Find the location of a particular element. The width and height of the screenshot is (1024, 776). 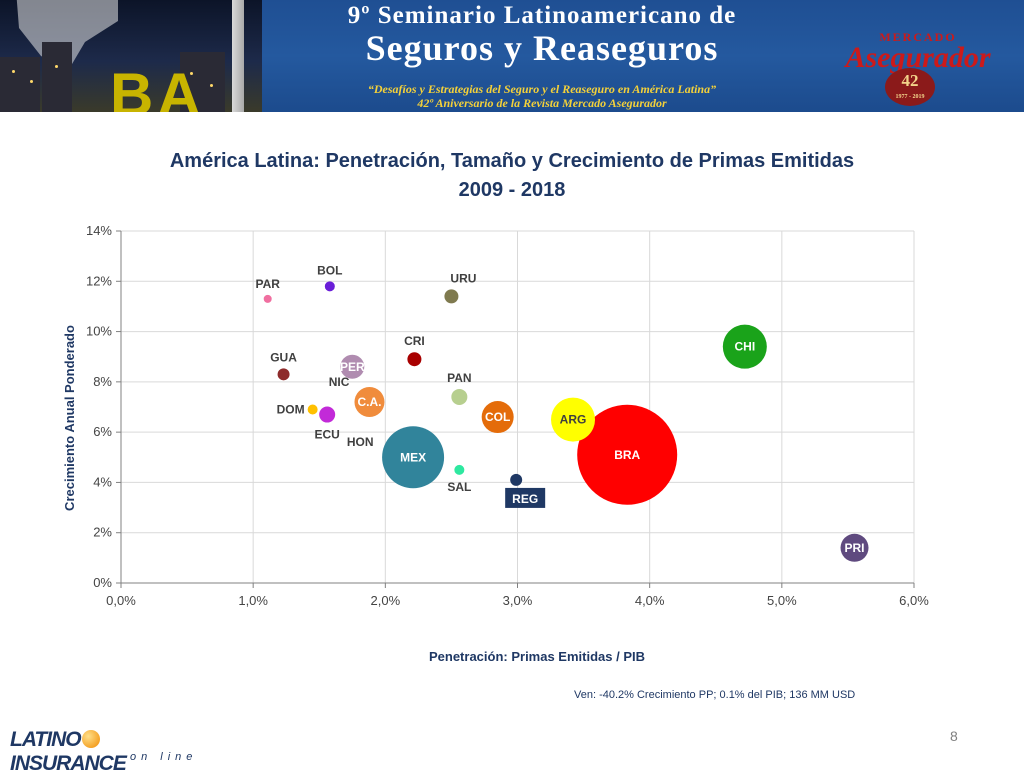

mercado-asegurador-logo: MERCADO Asegurador is located at coordinates (918, 52).